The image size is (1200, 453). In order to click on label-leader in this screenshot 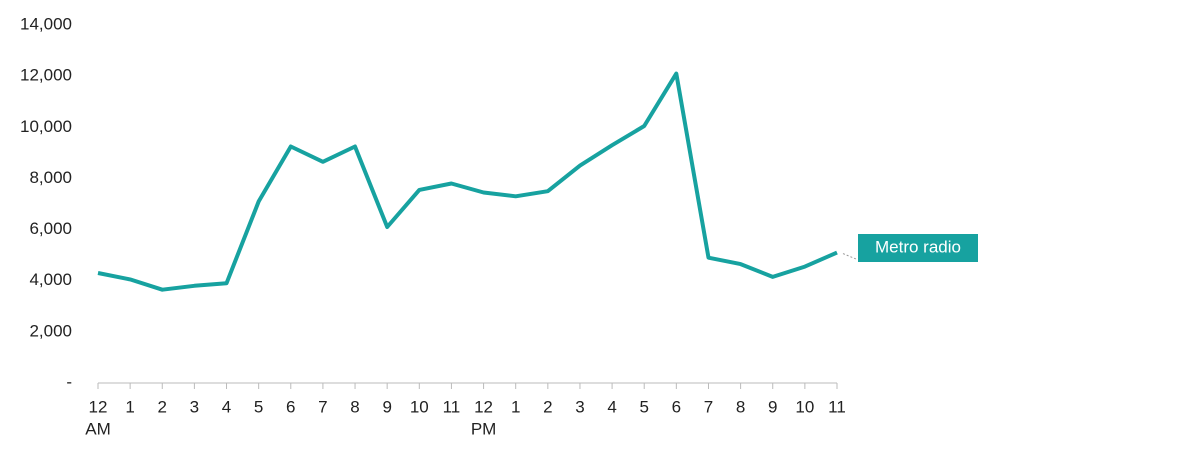, I will do `click(849, 256)`.